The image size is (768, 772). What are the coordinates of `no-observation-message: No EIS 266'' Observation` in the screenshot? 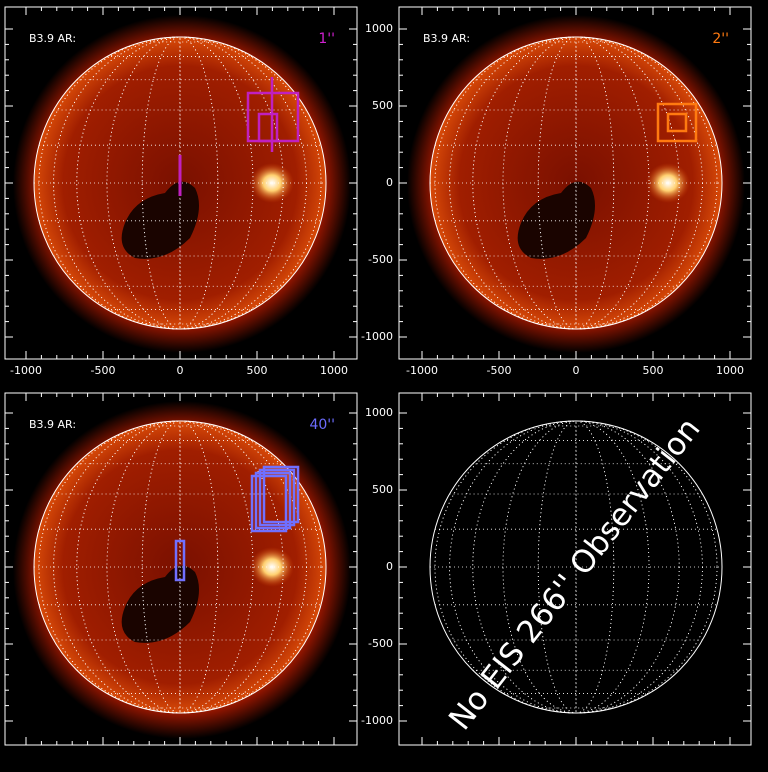 It's located at (574, 574).